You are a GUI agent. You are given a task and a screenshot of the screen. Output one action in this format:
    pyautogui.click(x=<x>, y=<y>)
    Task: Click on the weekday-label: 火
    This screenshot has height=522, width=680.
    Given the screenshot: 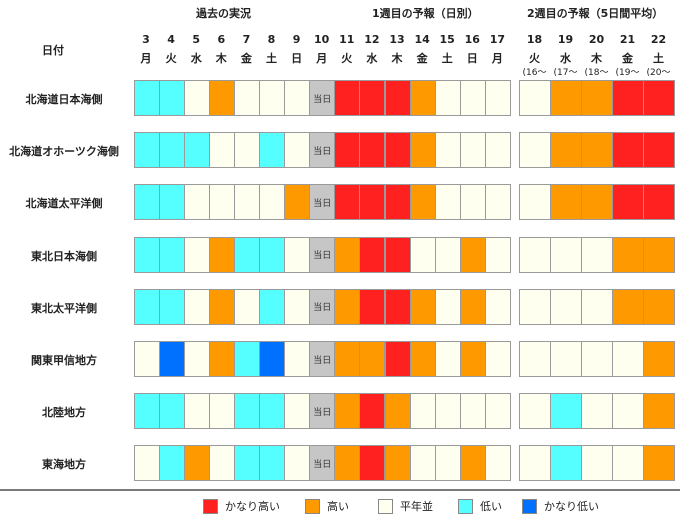 What is the action you would take?
    pyautogui.click(x=347, y=58)
    